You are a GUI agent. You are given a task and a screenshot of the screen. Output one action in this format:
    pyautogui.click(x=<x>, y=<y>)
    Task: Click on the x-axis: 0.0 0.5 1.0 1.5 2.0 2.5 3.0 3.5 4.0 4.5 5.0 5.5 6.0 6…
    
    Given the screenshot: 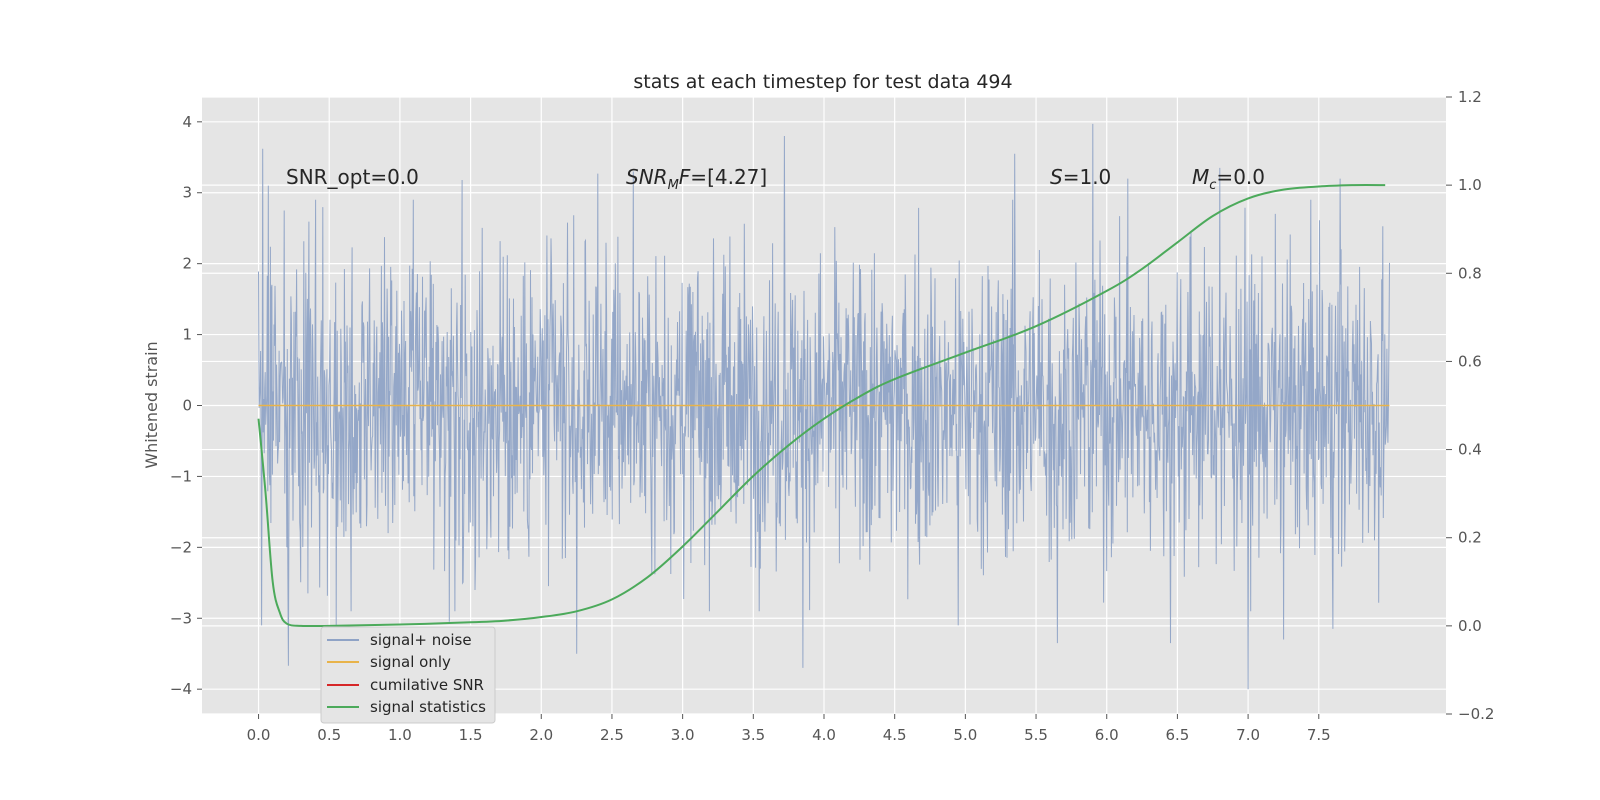 What is the action you would take?
    pyautogui.click(x=789, y=729)
    